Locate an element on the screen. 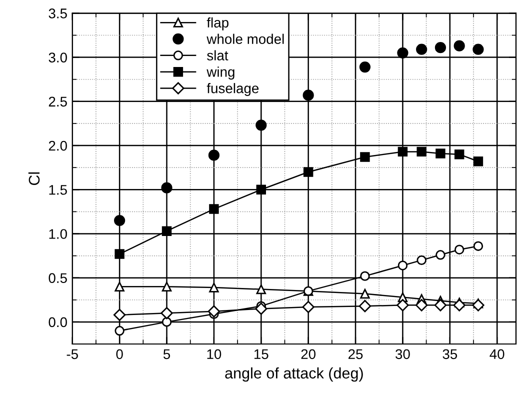 The height and width of the screenshot is (400, 517). x-tick-label: 10 is located at coordinates (214, 354).